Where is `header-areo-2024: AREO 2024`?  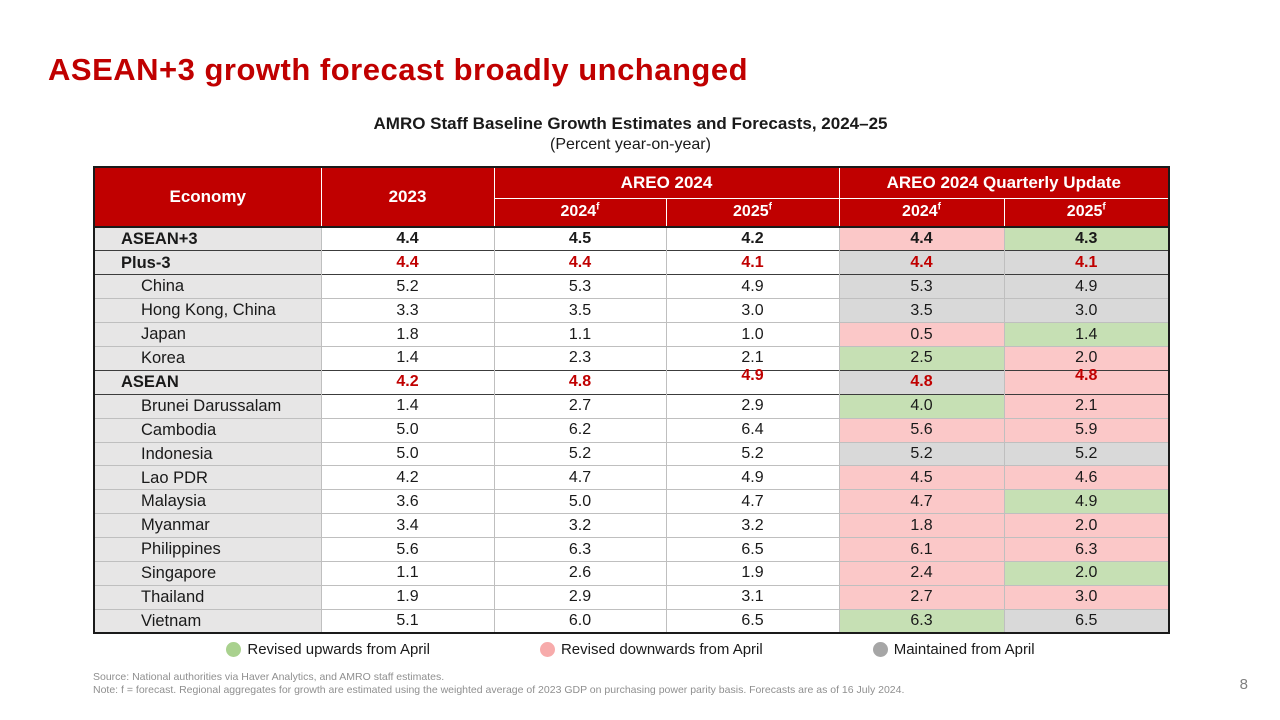 header-areo-2024: AREO 2024 is located at coordinates (666, 182).